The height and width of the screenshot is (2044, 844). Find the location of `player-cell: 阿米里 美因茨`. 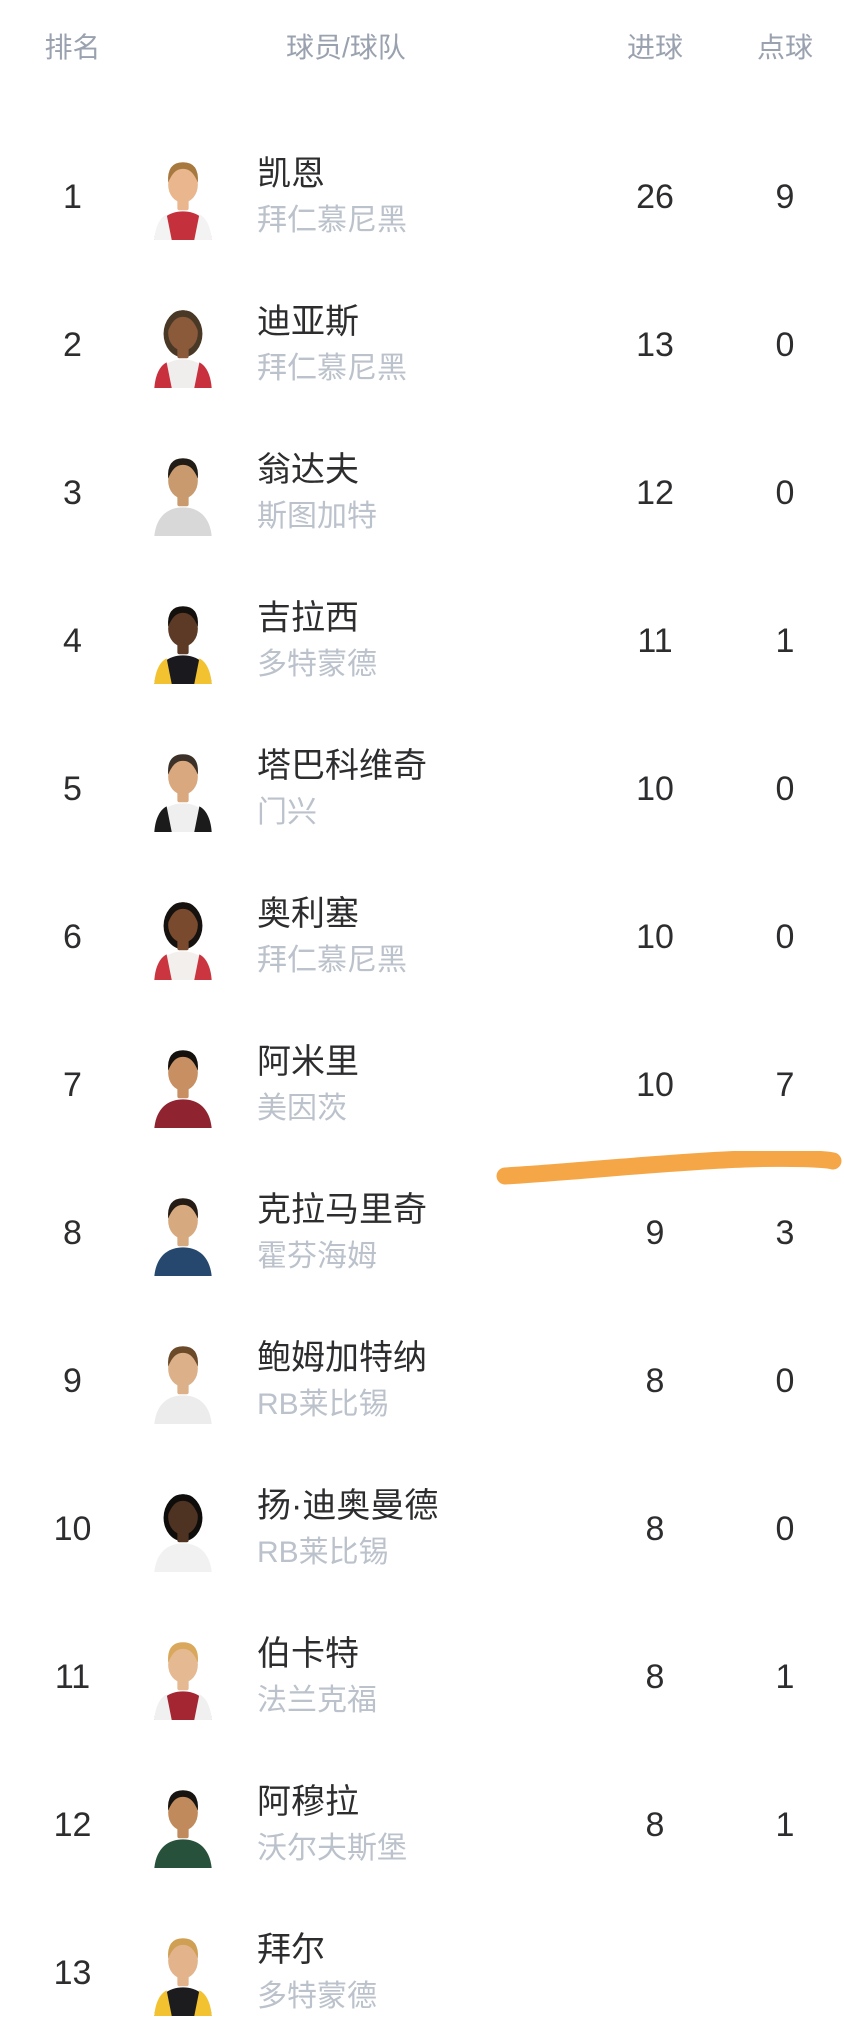

player-cell: 阿米里 美因茨 is located at coordinates (410, 1085).